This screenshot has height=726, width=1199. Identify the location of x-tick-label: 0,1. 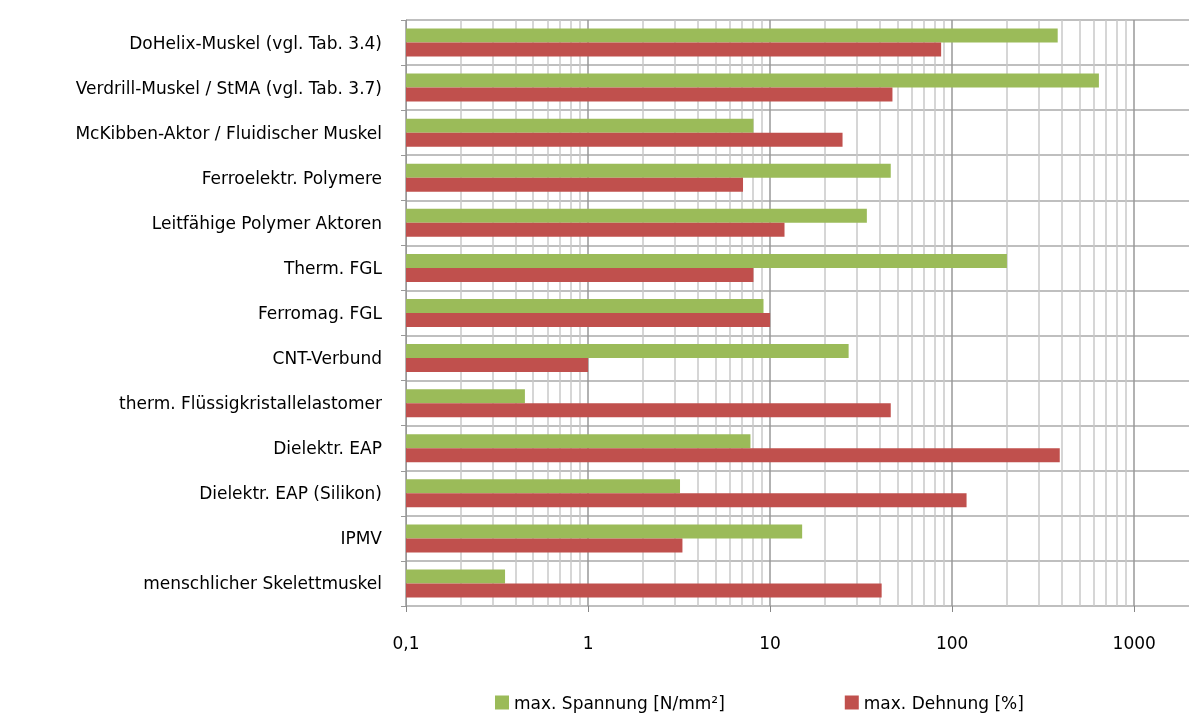
(406, 642).